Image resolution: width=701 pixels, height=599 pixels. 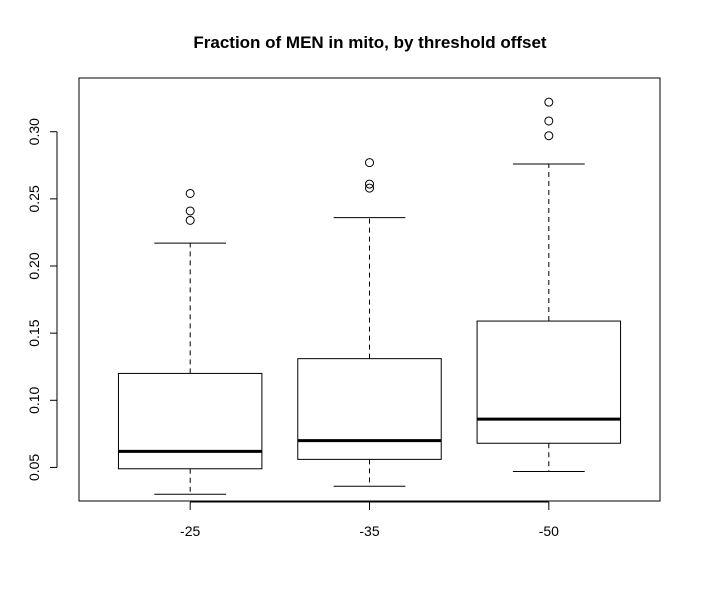 I want to click on y-tick-label: 0.10, so click(x=34, y=399).